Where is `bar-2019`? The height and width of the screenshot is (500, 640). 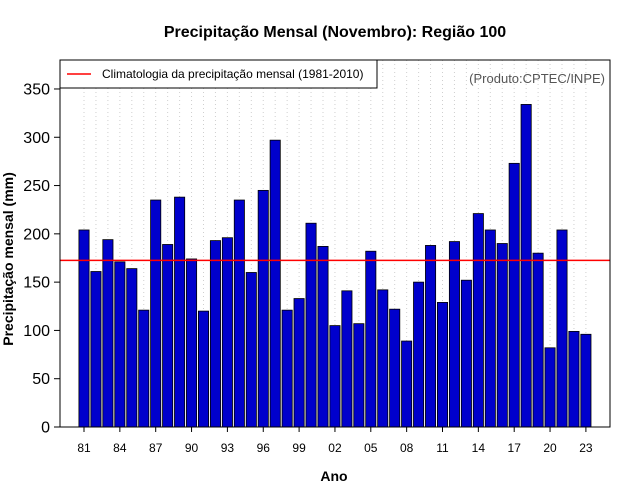 bar-2019 is located at coordinates (538, 340).